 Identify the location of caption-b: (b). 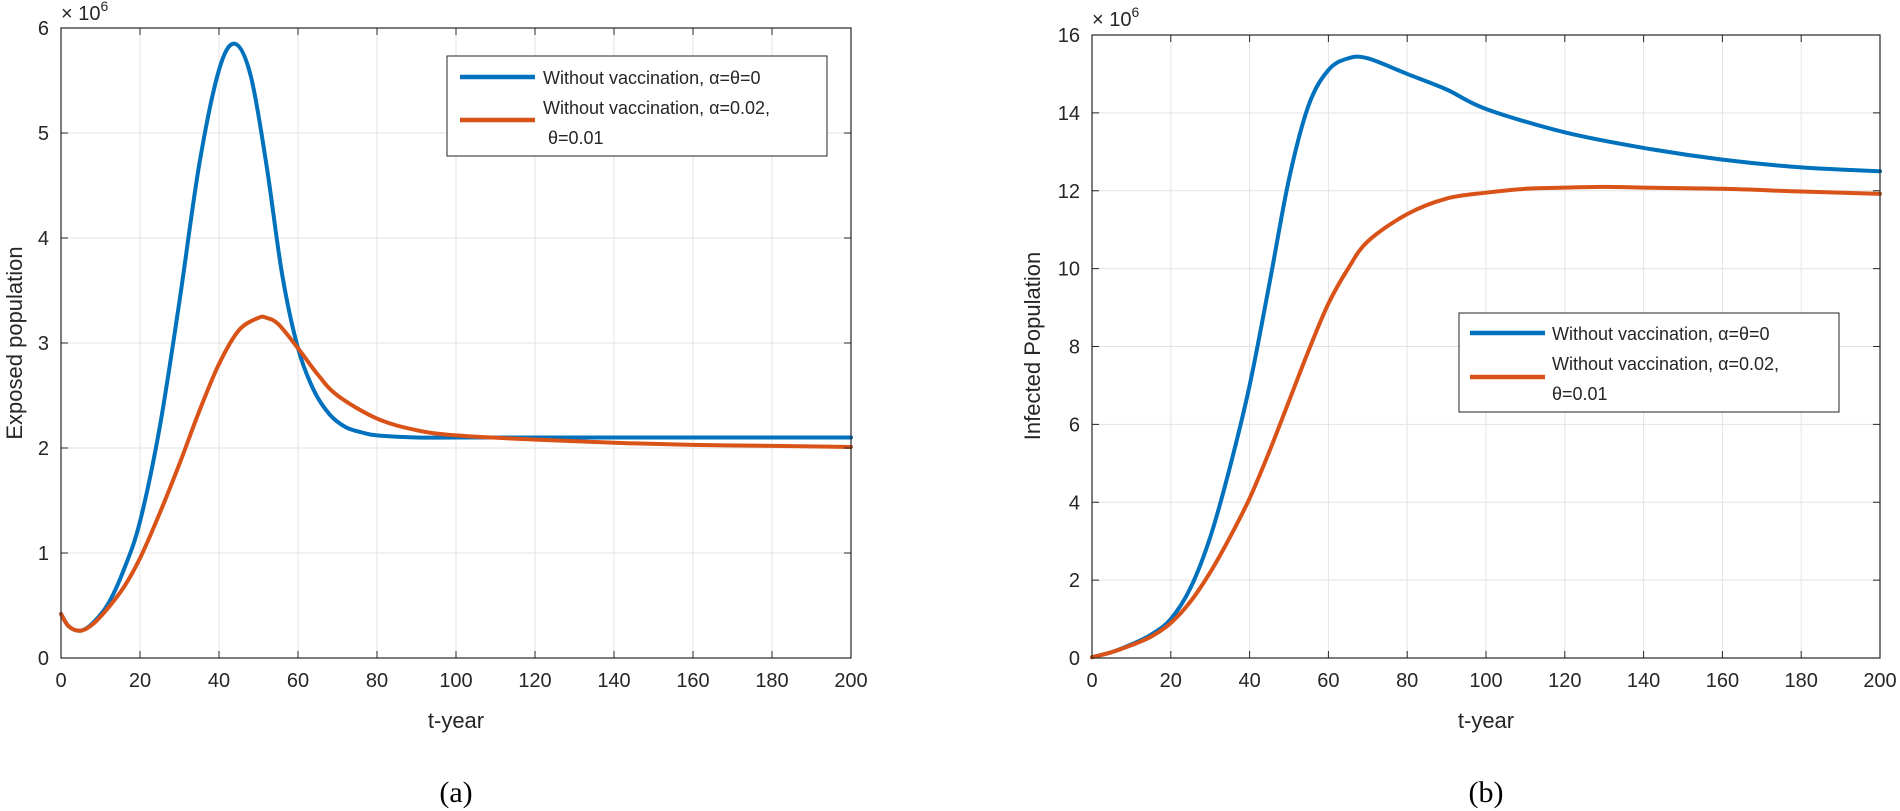
(1486, 792).